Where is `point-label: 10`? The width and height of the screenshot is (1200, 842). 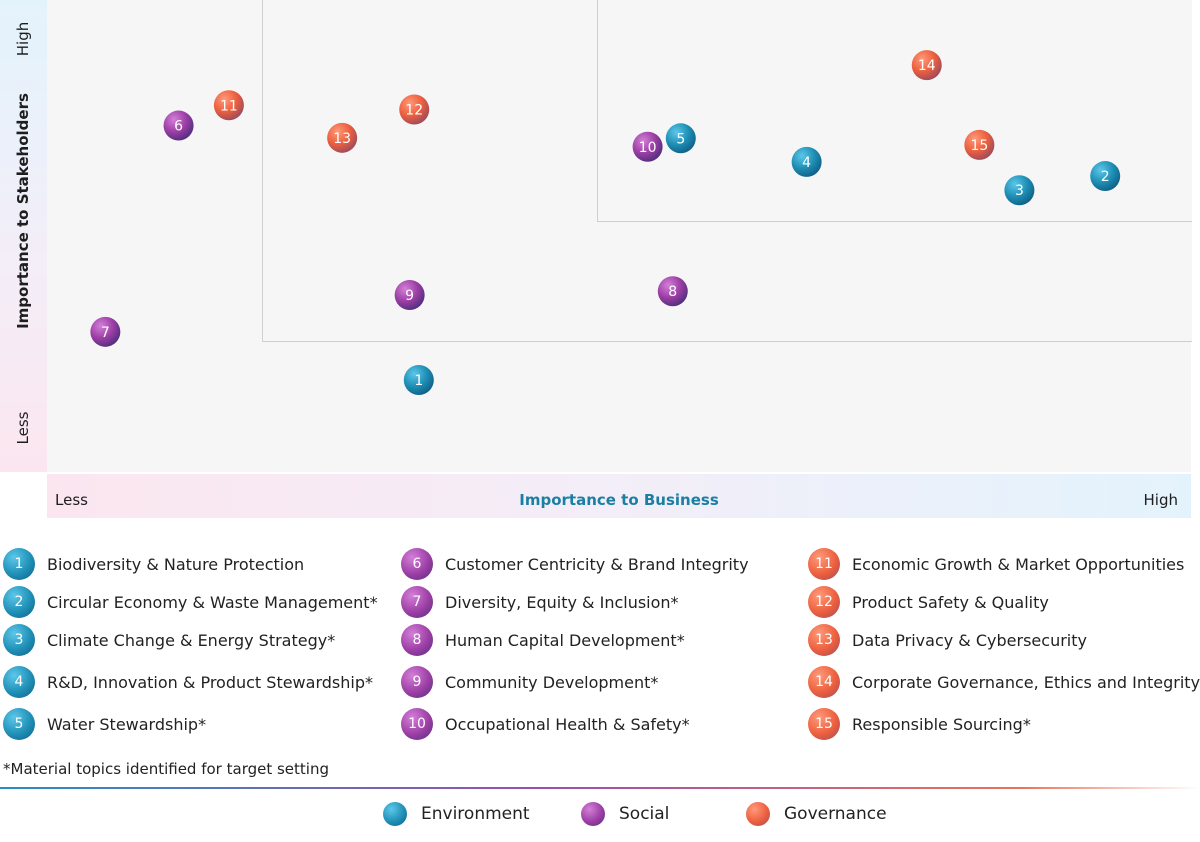
point-label: 10 is located at coordinates (648, 148).